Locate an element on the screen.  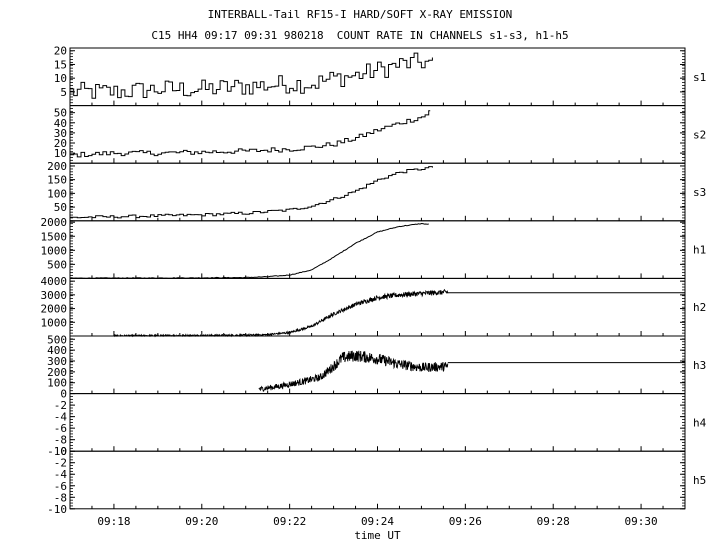
series-line-h3 is located at coordinates (353, 371).